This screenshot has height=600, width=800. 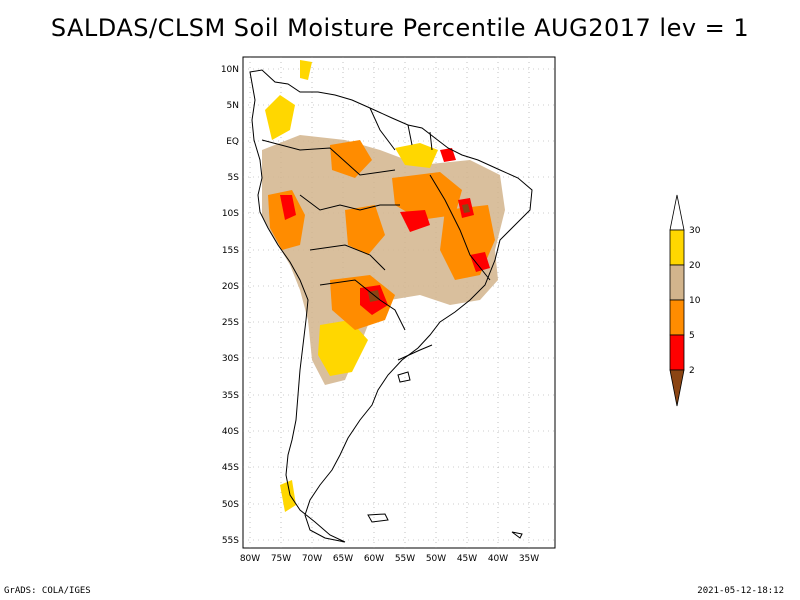 I want to click on lat-label: 15S, so click(x=230, y=251).